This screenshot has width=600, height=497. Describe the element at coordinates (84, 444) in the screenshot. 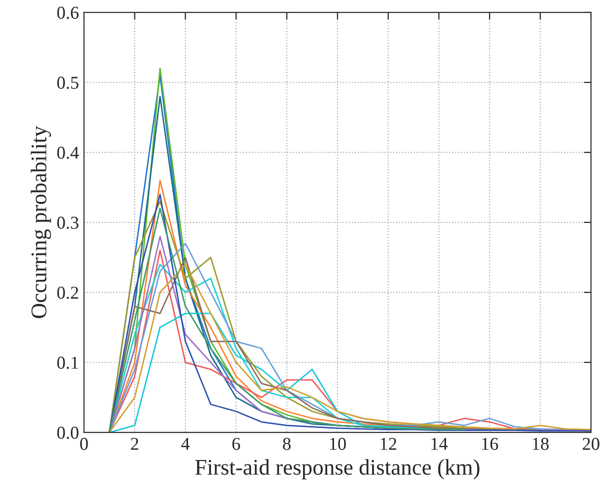

I see `x-tick-label: 0` at that location.